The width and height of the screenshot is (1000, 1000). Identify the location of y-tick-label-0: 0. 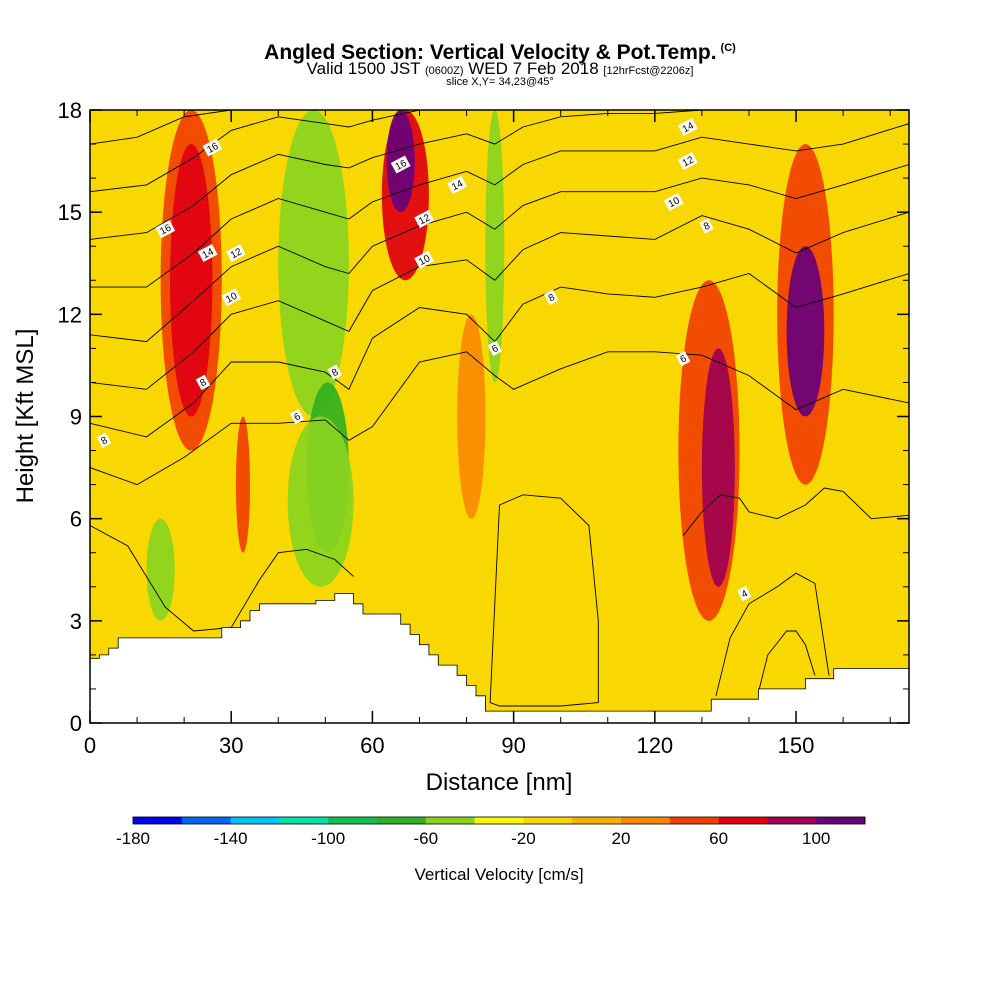
(76, 723).